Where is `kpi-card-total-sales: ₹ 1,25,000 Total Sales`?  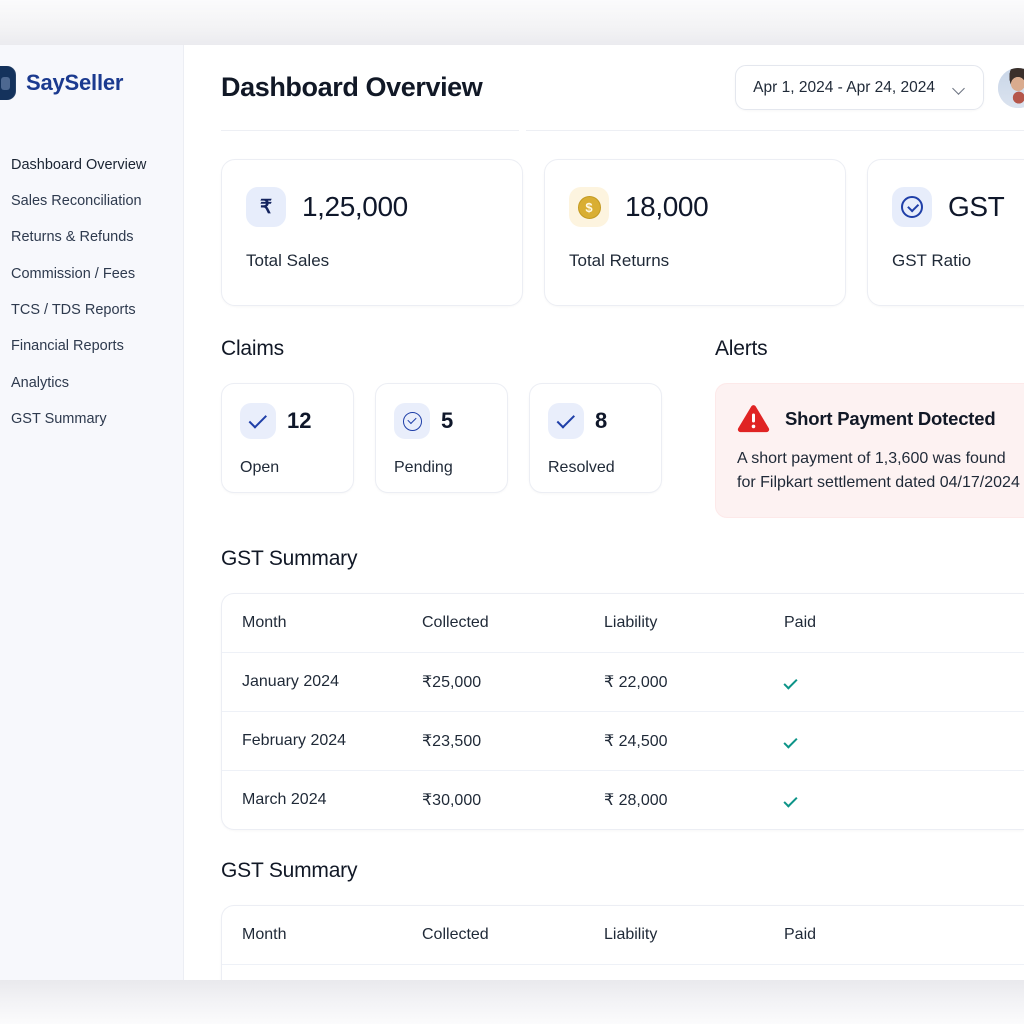 kpi-card-total-sales: ₹ 1,25,000 Total Sales is located at coordinates (372, 232).